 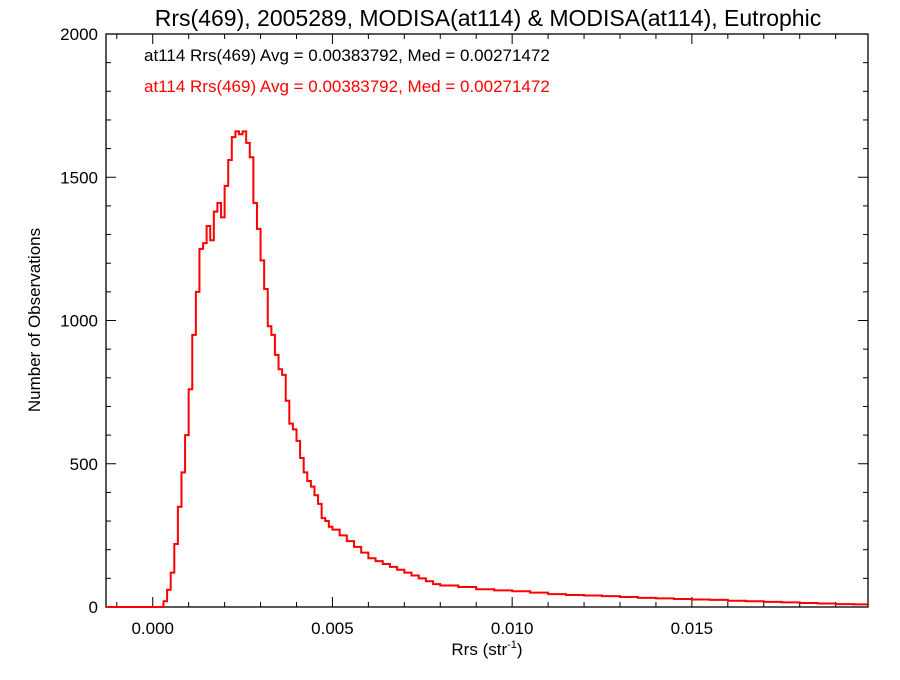 What do you see at coordinates (479, 649) in the screenshot?
I see `x-axis-label-text: Rrs (str` at bounding box center [479, 649].